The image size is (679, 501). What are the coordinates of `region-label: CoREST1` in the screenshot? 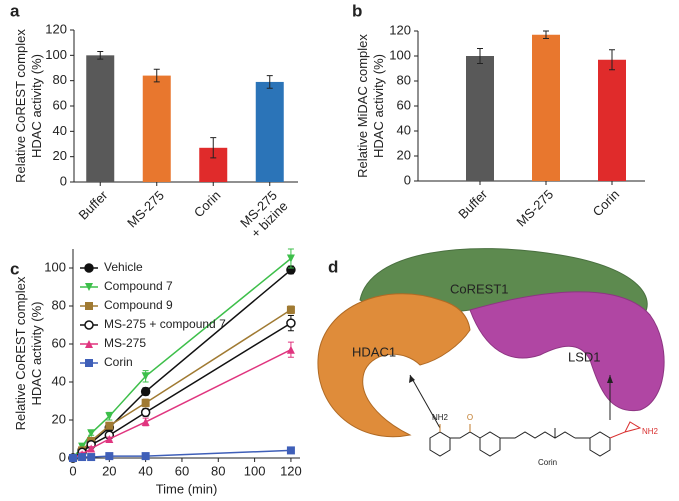 It's located at (479, 288).